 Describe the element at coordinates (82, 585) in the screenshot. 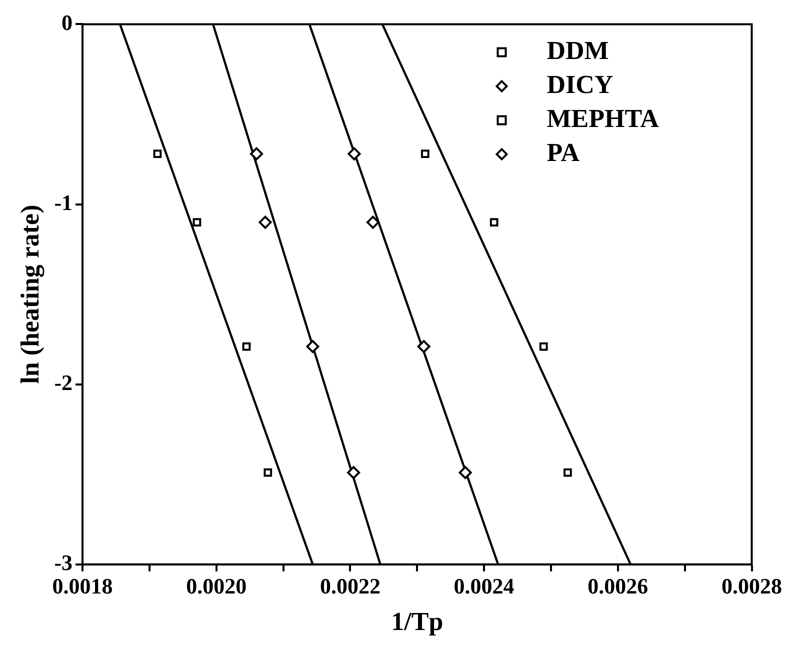

I see `x-tick-label: 0.0018` at that location.